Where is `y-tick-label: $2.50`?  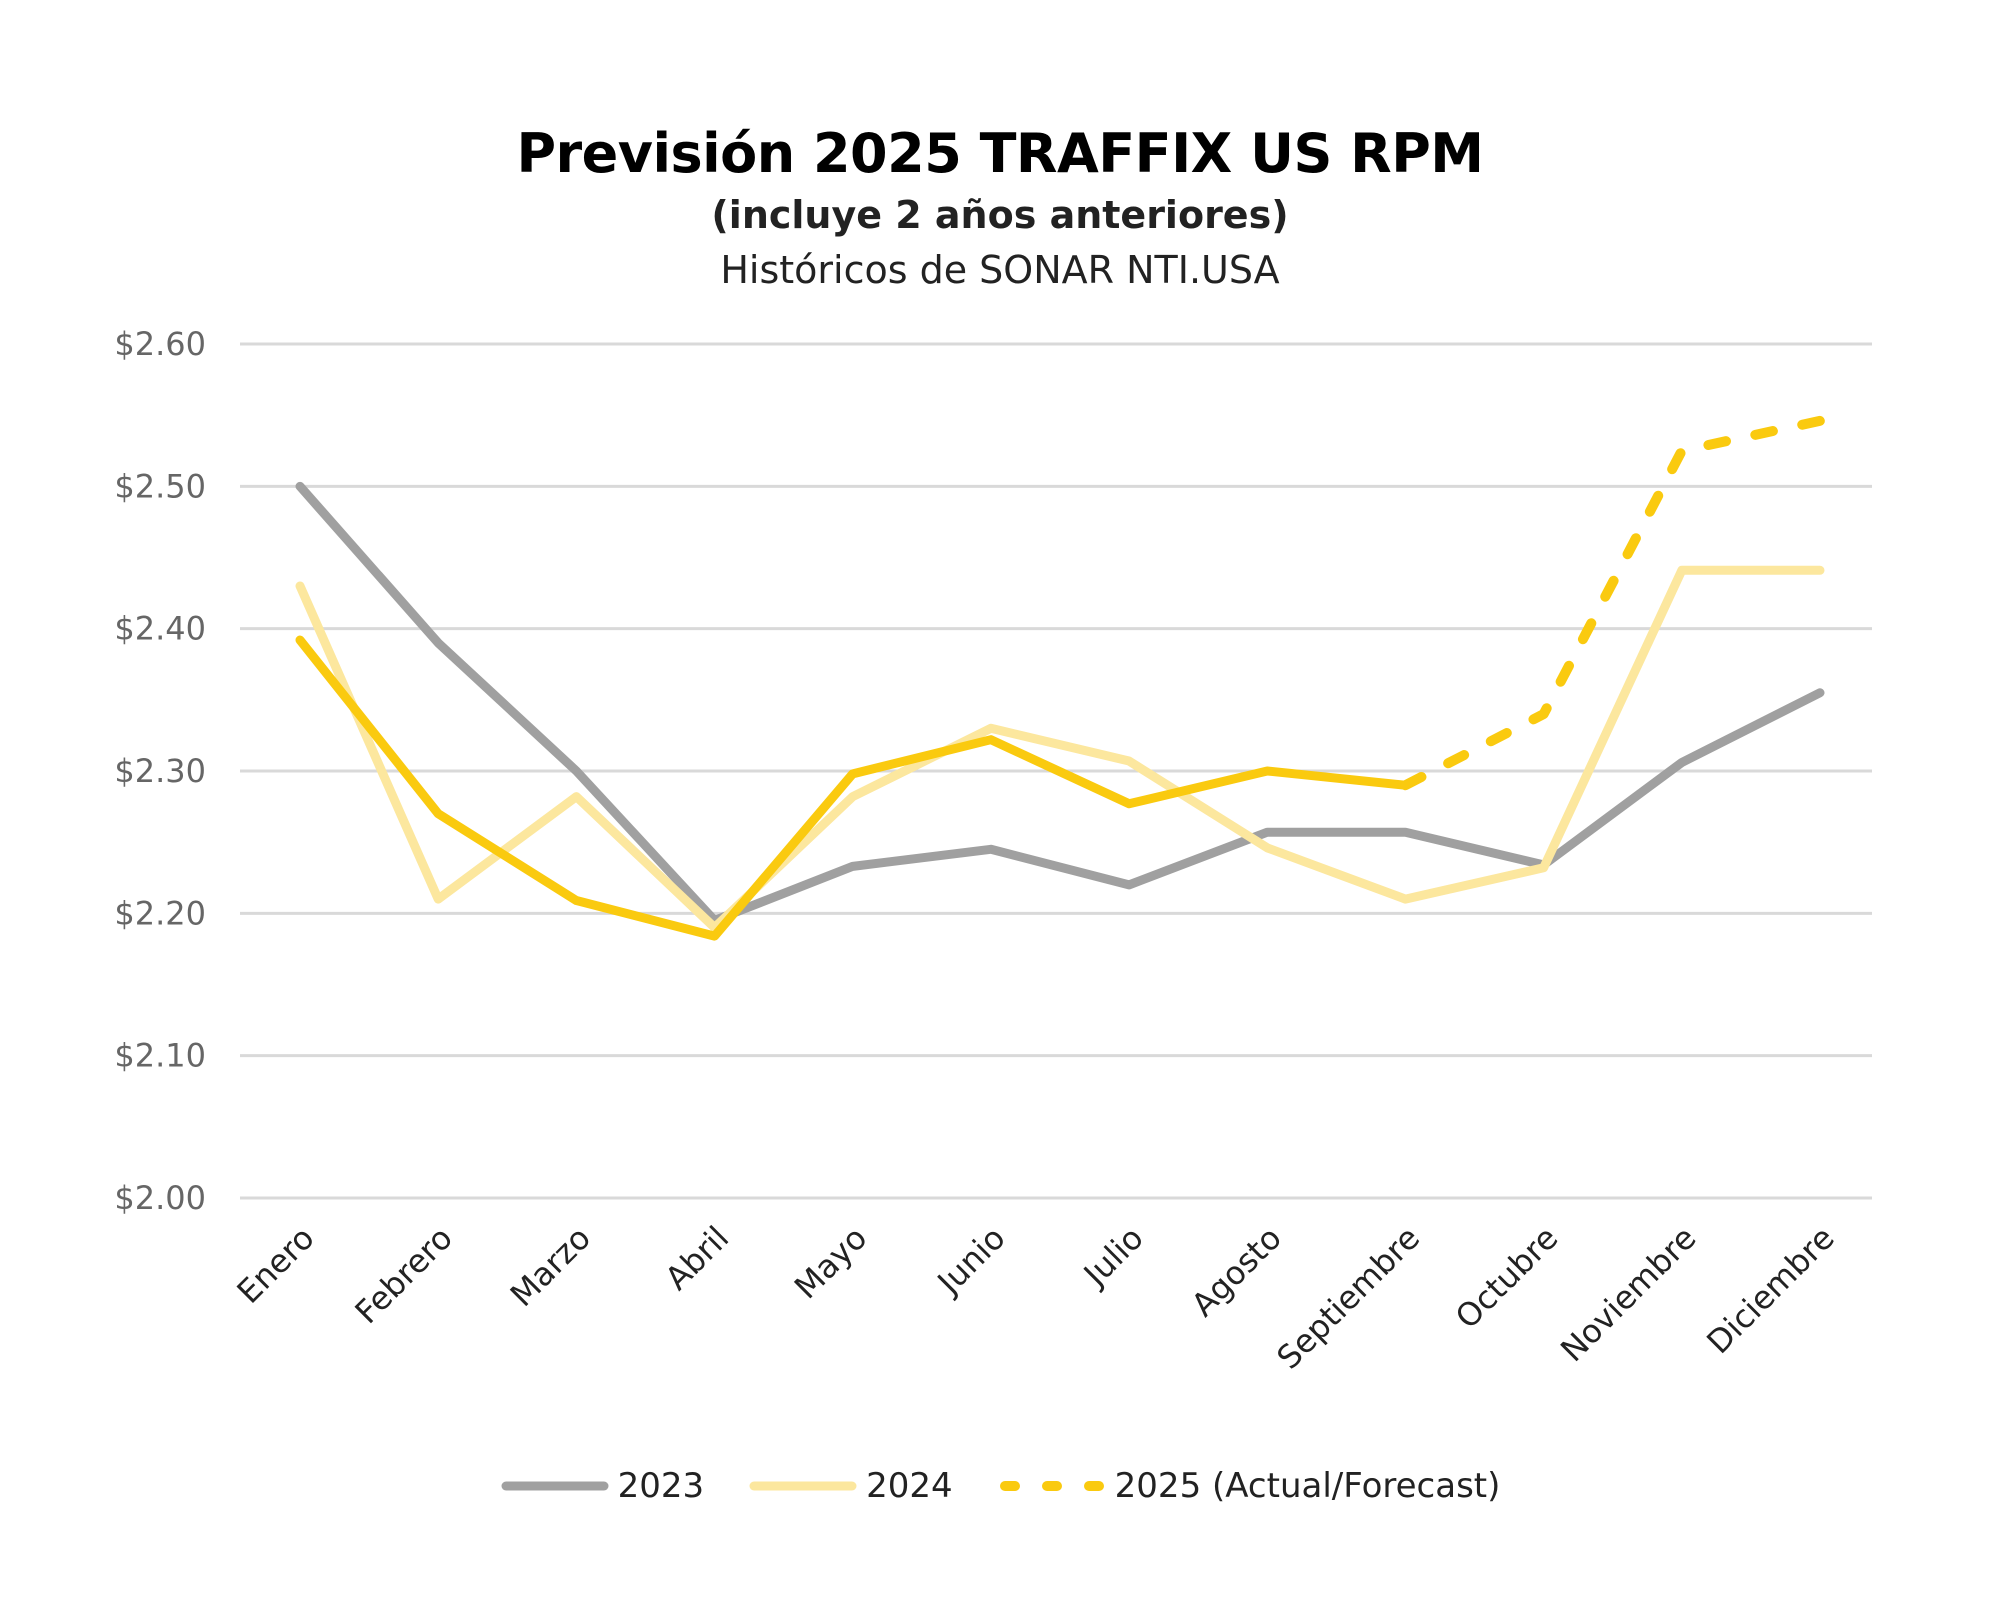
y-tick-label: $2.50 is located at coordinates (160, 486).